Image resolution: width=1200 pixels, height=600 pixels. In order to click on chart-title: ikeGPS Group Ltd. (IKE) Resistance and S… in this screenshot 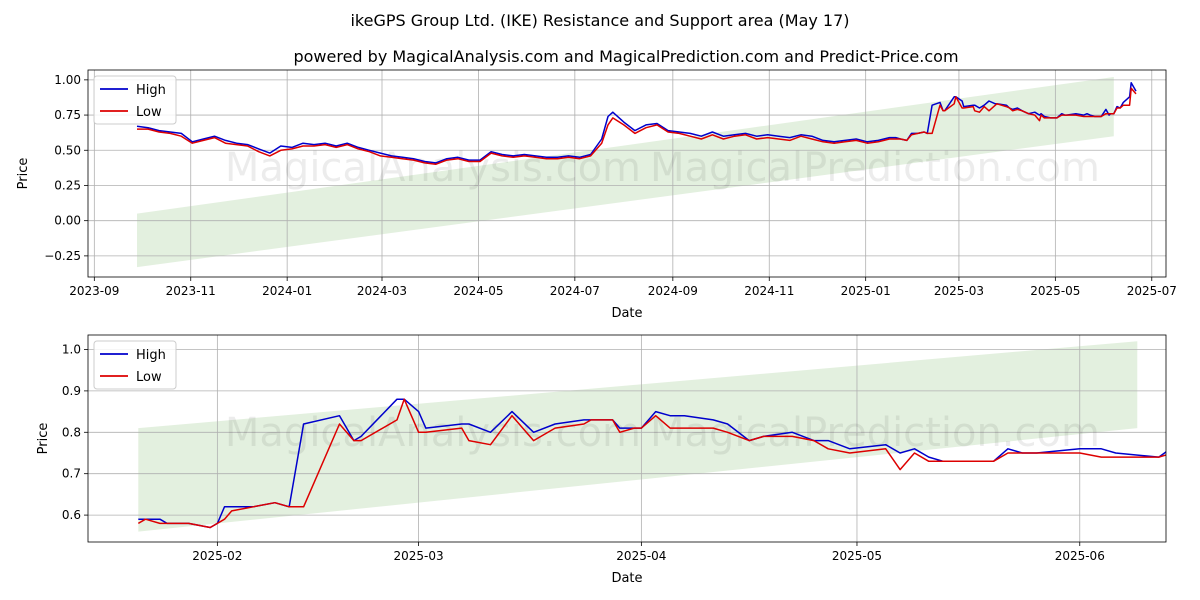, I will do `click(599, 20)`.